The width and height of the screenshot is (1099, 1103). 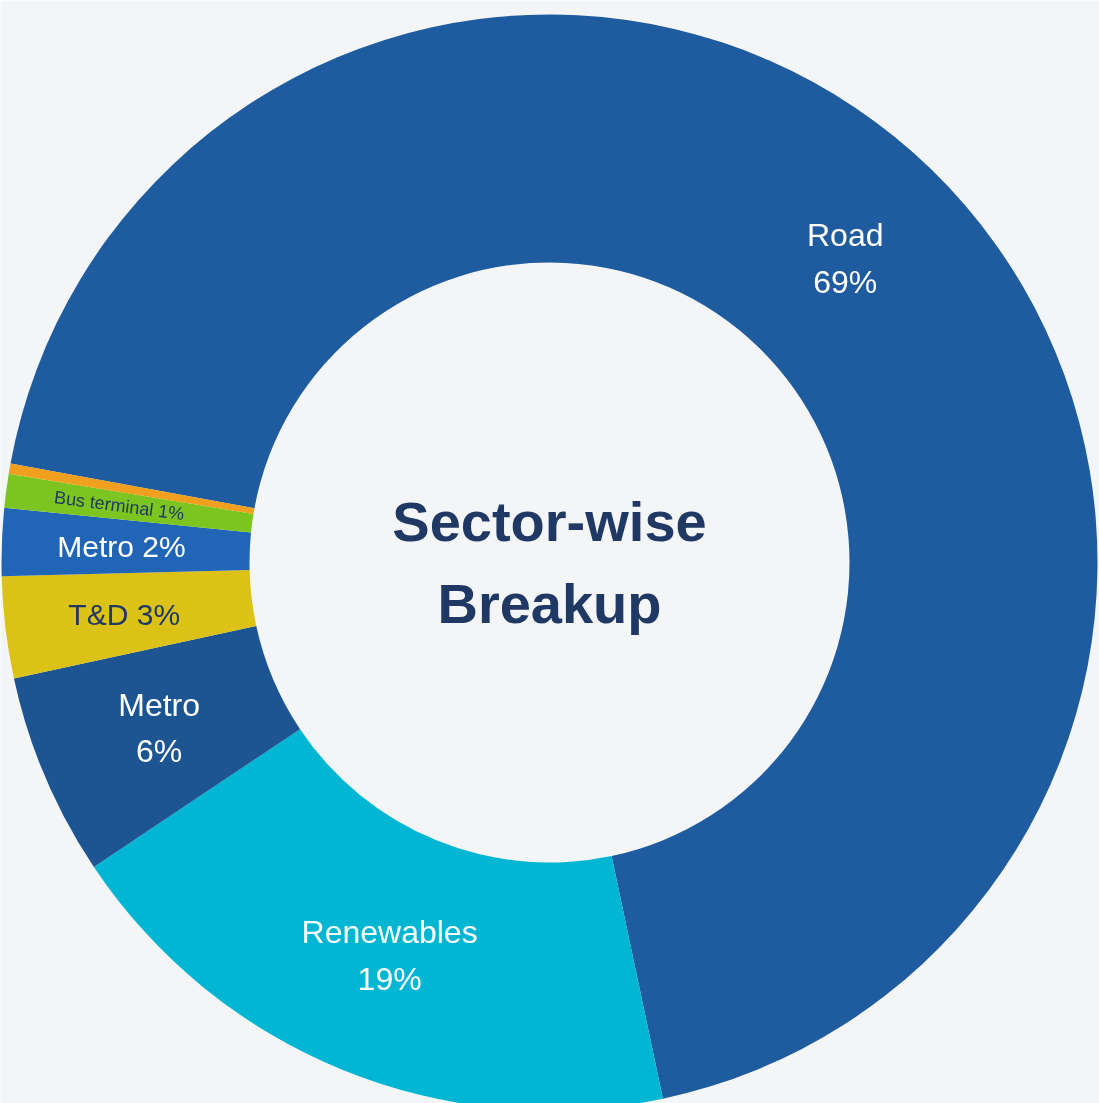 I want to click on data-label: 6%, so click(x=159, y=751).